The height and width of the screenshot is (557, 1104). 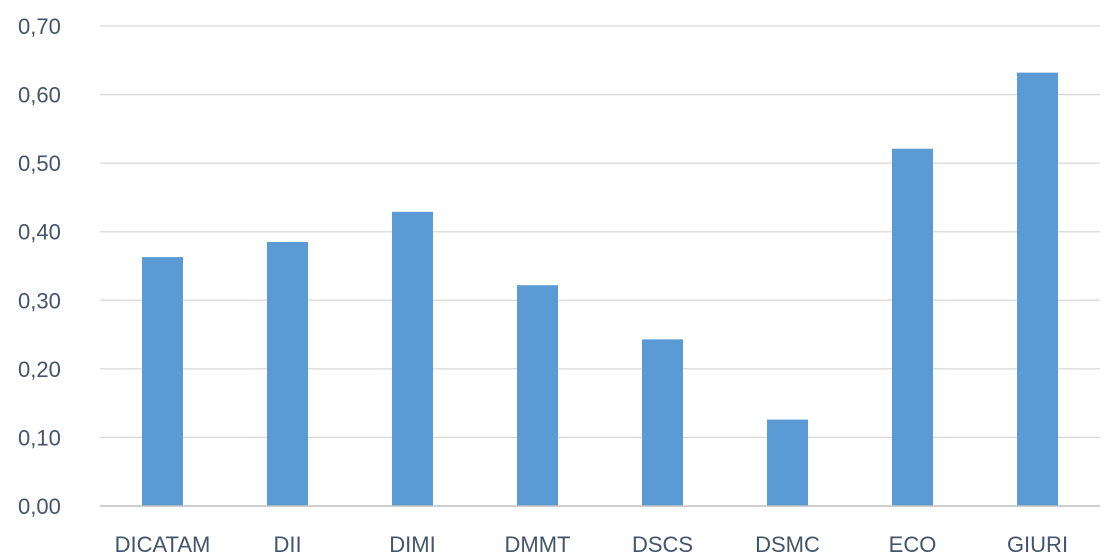 What do you see at coordinates (39, 437) in the screenshot?
I see `y-tick-label: 0,10` at bounding box center [39, 437].